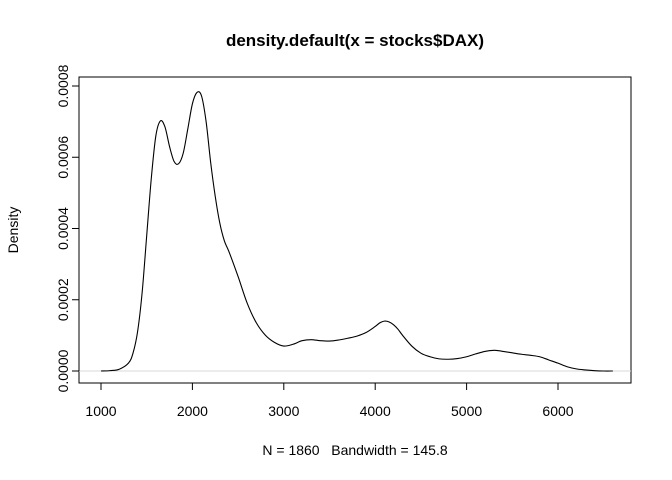 This screenshot has height=480, width=672. I want to click on y-tick-label: 0.0006, so click(63, 157).